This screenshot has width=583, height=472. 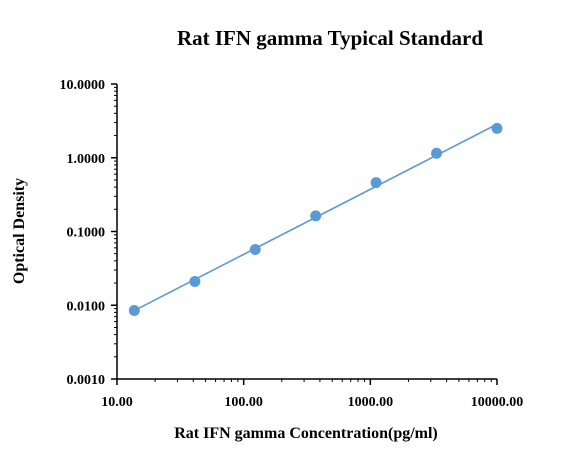 What do you see at coordinates (312, 394) in the screenshot?
I see `x-axis-ticks: 10.00 100.00 1000.00 10000.00` at bounding box center [312, 394].